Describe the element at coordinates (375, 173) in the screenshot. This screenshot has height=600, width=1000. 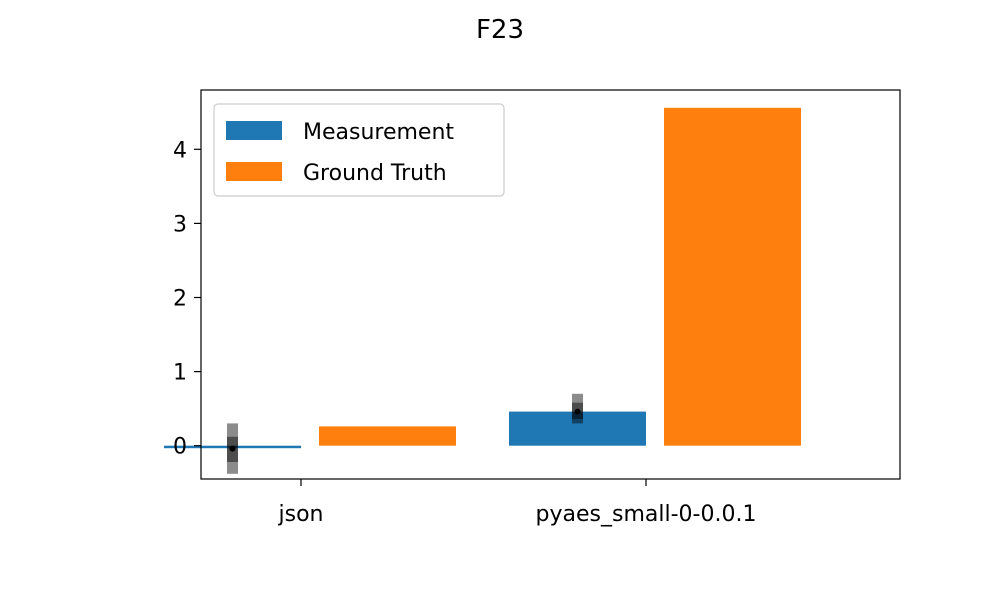
I see `legend-label-1: Ground Truth` at that location.